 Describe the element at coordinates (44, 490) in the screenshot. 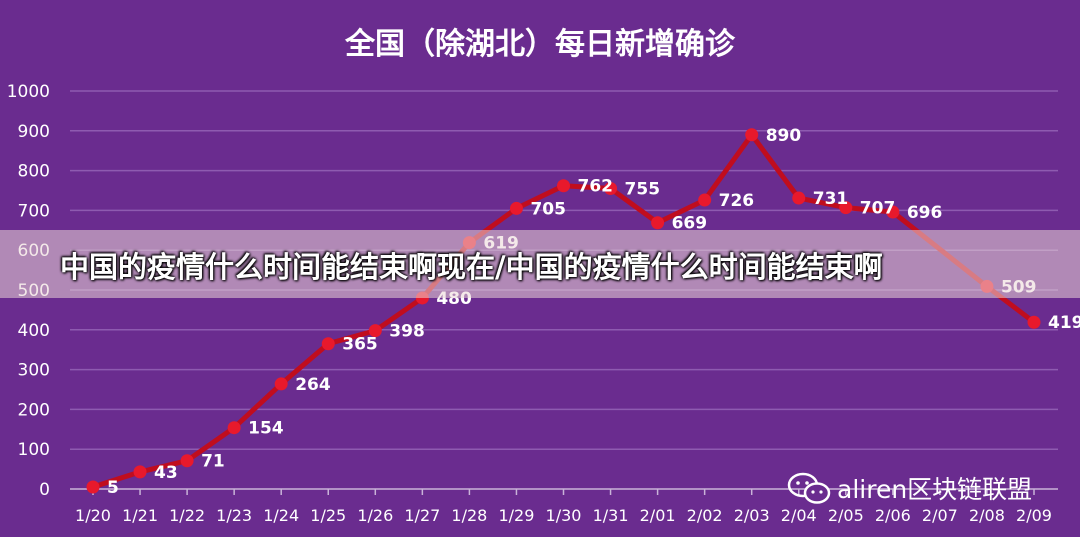

I see `y-tick-label: 0` at that location.